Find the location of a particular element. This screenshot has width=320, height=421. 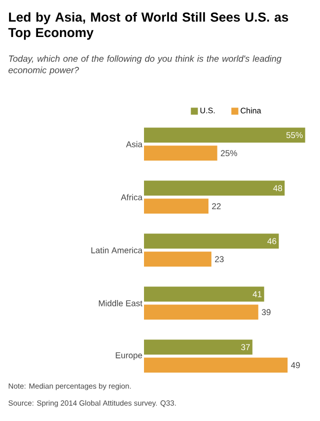

y-tick-label: Latin America is located at coordinates (116, 250).